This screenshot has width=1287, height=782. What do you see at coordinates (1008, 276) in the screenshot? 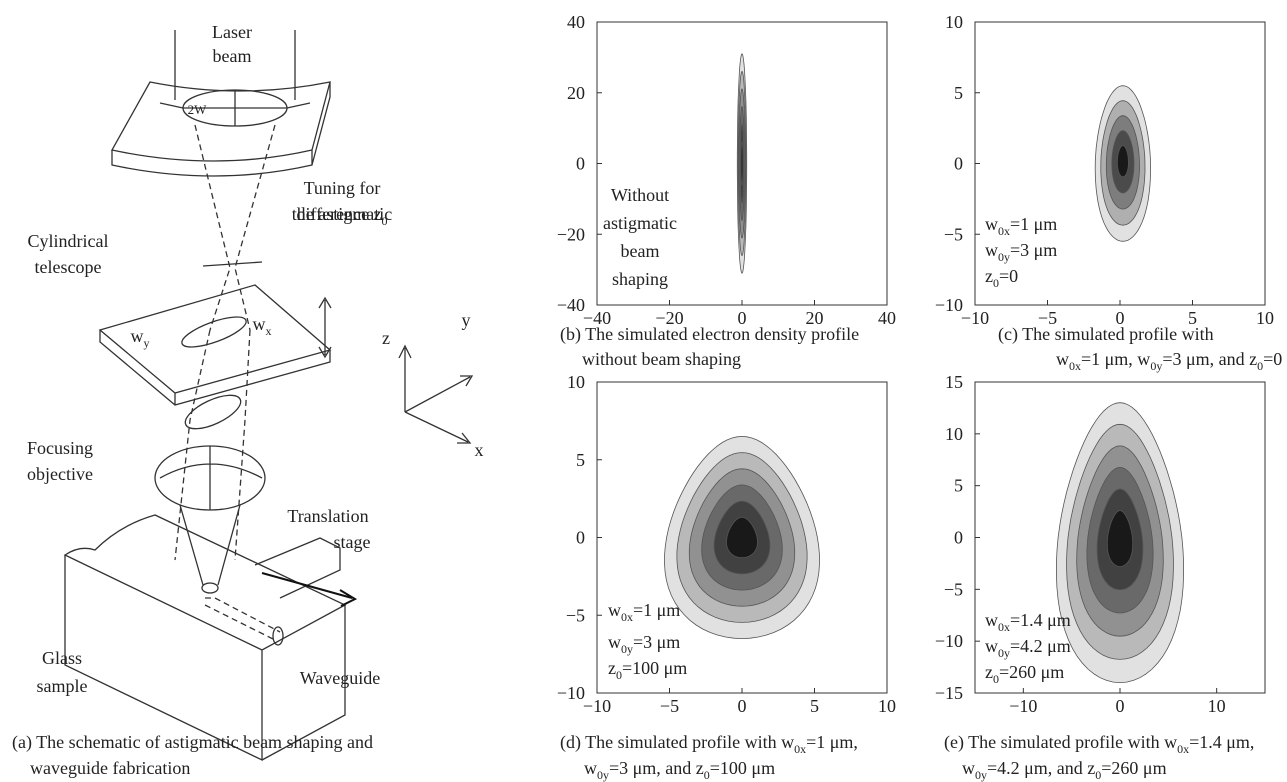
I see `annotation-segment: =0` at bounding box center [1008, 276].